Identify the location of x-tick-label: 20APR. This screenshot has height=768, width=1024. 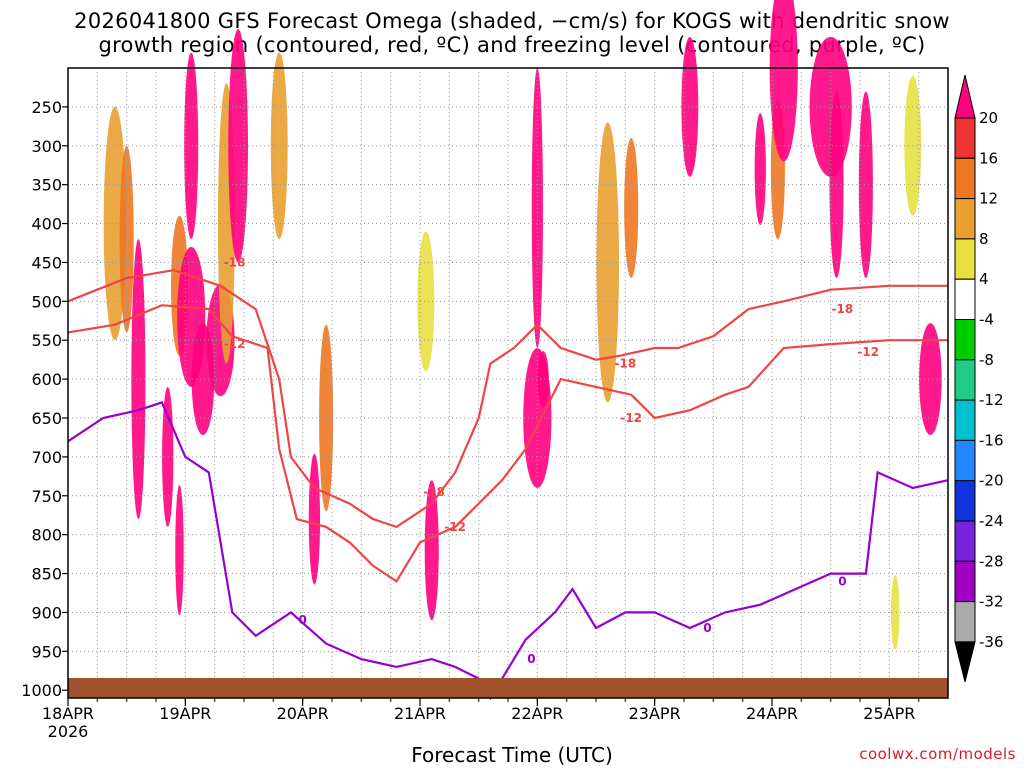
(303, 713).